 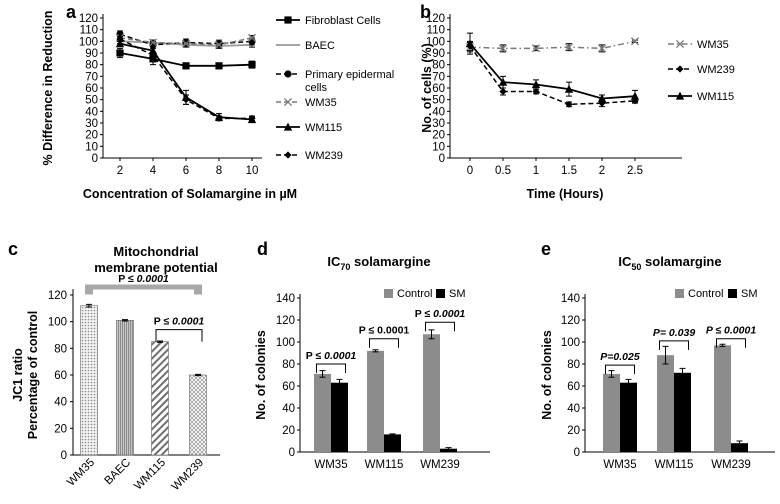 What do you see at coordinates (186, 41) in the screenshot?
I see `series-wm35` at bounding box center [186, 41].